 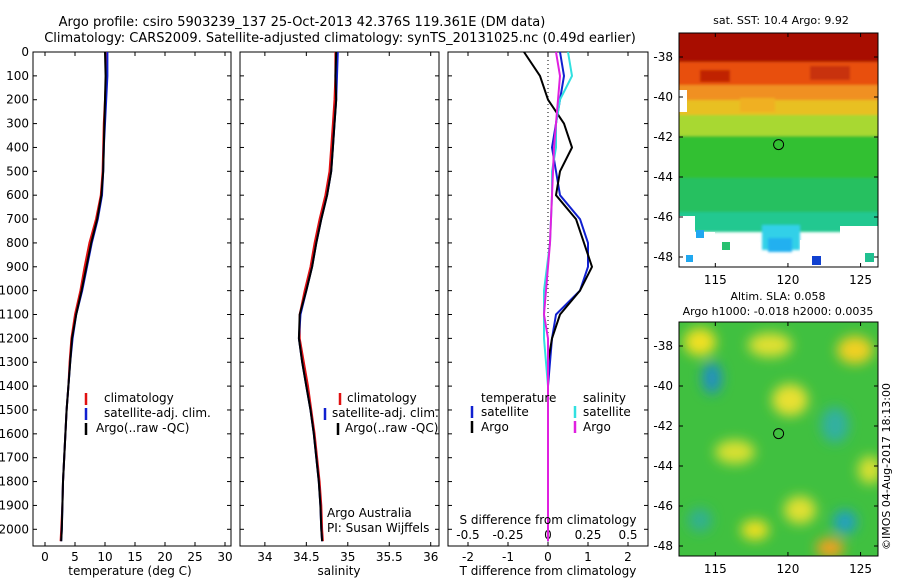 What do you see at coordinates (17, 124) in the screenshot?
I see `depth-tick-label: 300` at bounding box center [17, 124].